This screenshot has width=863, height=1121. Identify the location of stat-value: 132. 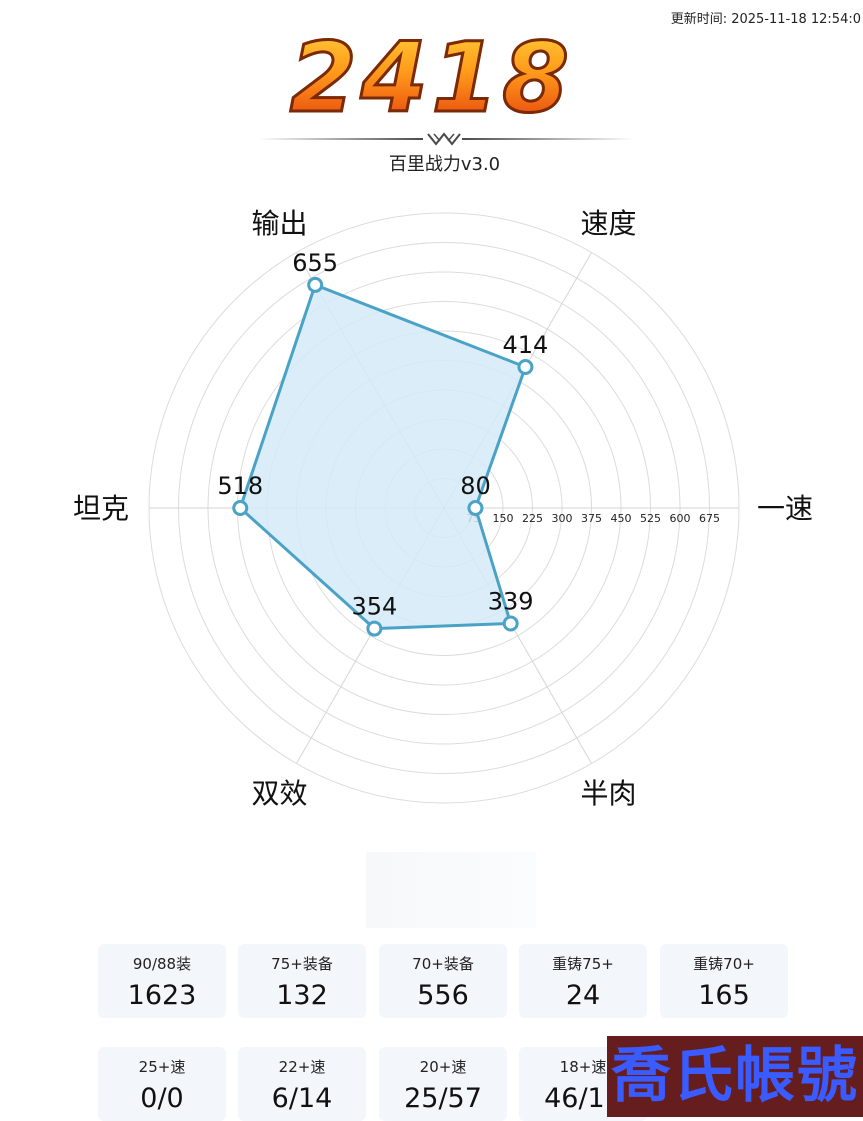
(302, 995).